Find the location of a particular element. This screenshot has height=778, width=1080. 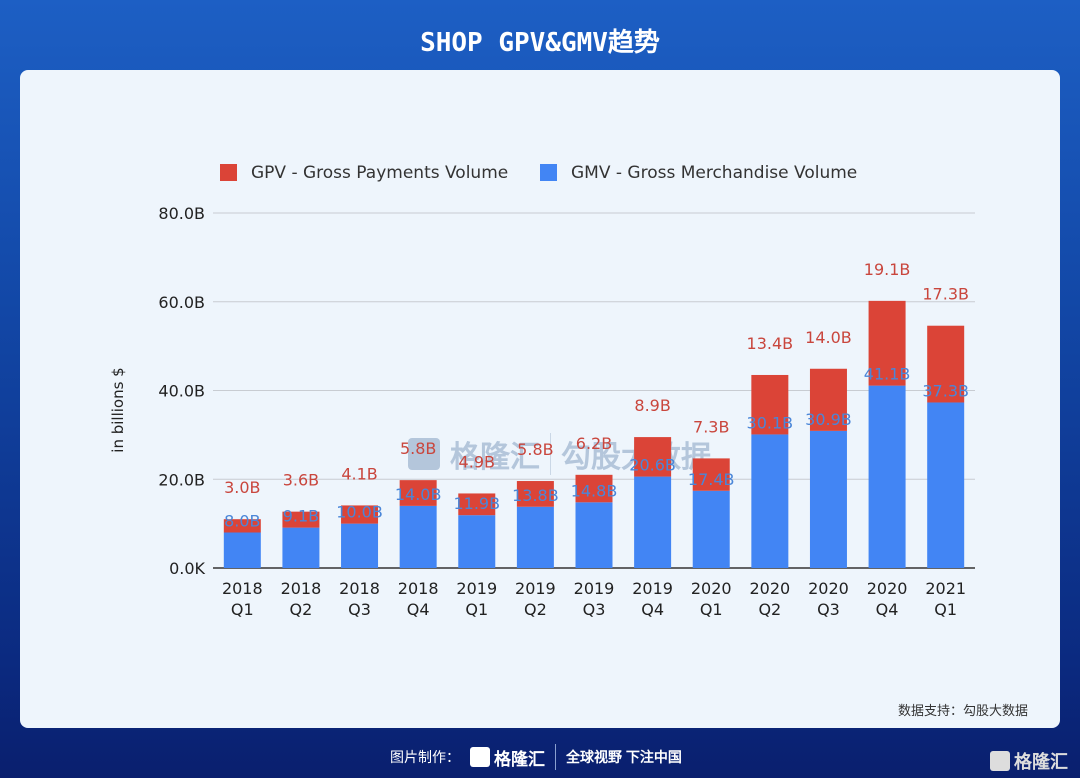

legend-label: GMV - Gross Merchandise Volume is located at coordinates (714, 173).